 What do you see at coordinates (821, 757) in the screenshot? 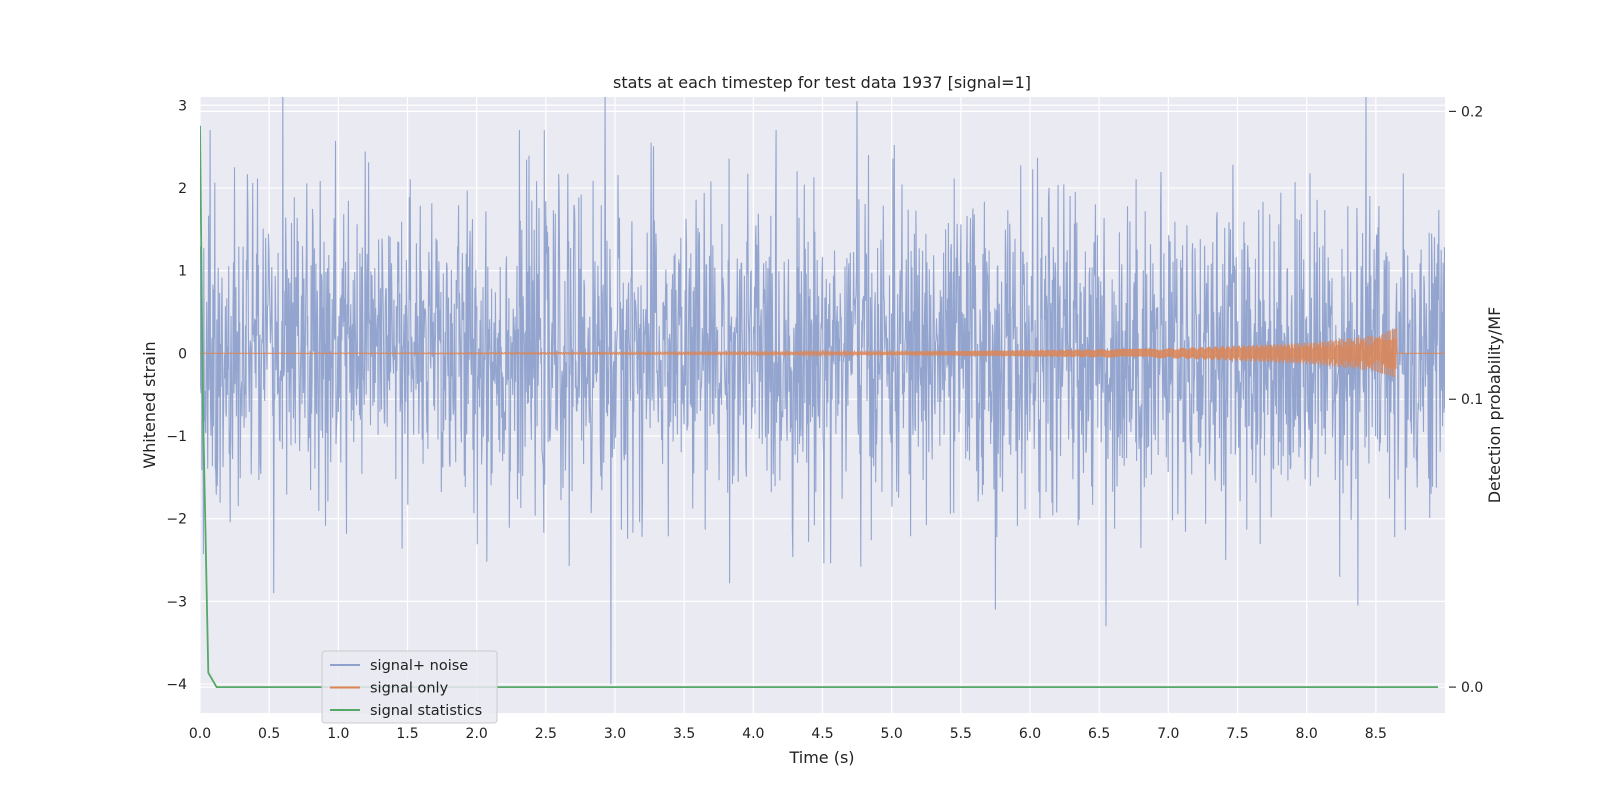
I see `x-axis-label: Time (s)` at bounding box center [821, 757].